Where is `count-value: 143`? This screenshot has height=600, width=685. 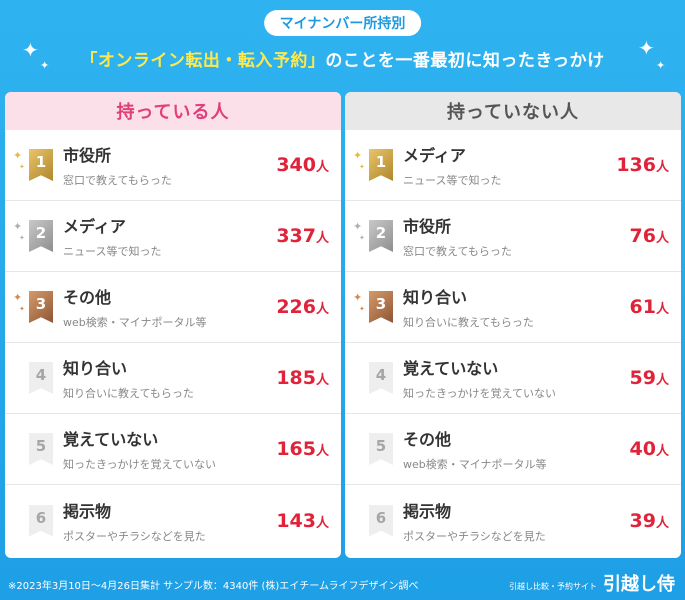
count-value: 143 is located at coordinates (296, 520).